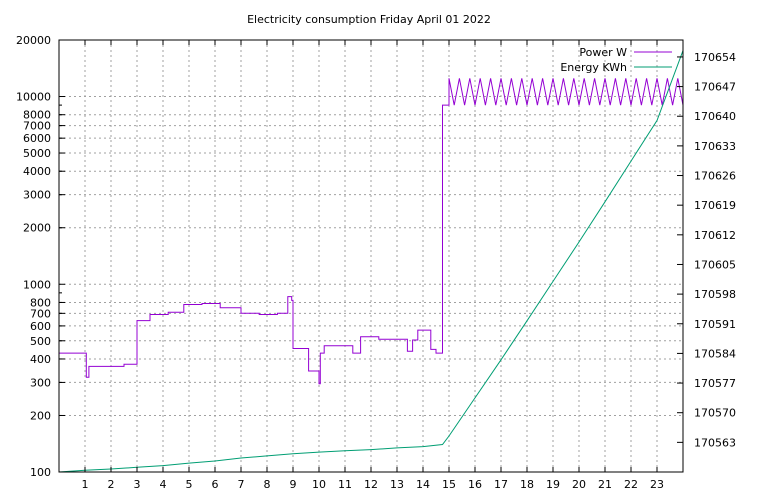  What do you see at coordinates (475, 484) in the screenshot?
I see `x-tick-label: 16` at bounding box center [475, 484].